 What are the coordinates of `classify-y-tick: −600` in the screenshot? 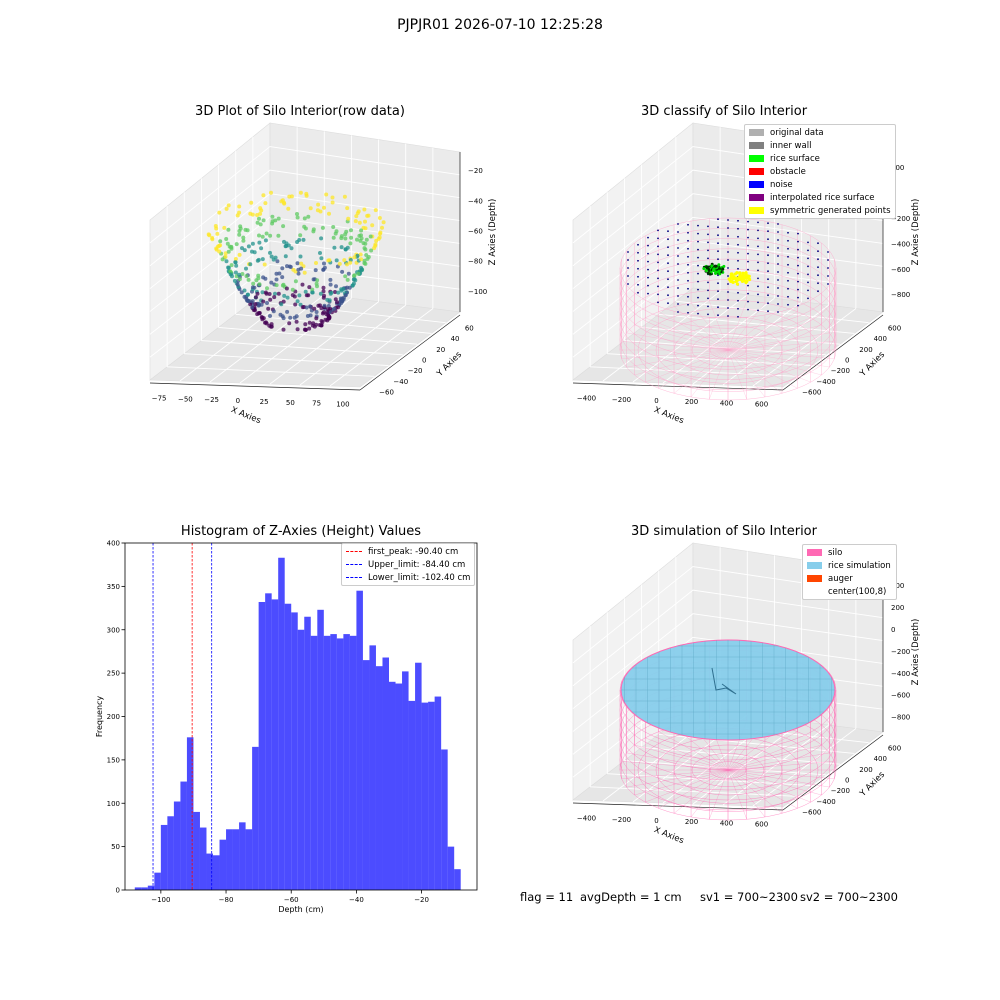 It's located at (811, 393).